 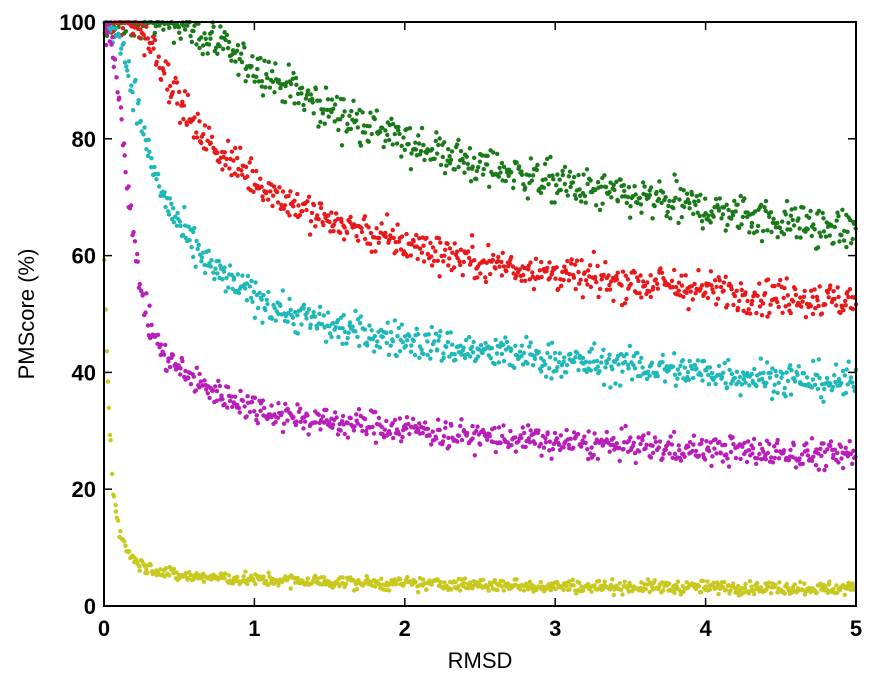 I want to click on y-tick-label: 20, so click(x=84, y=489).